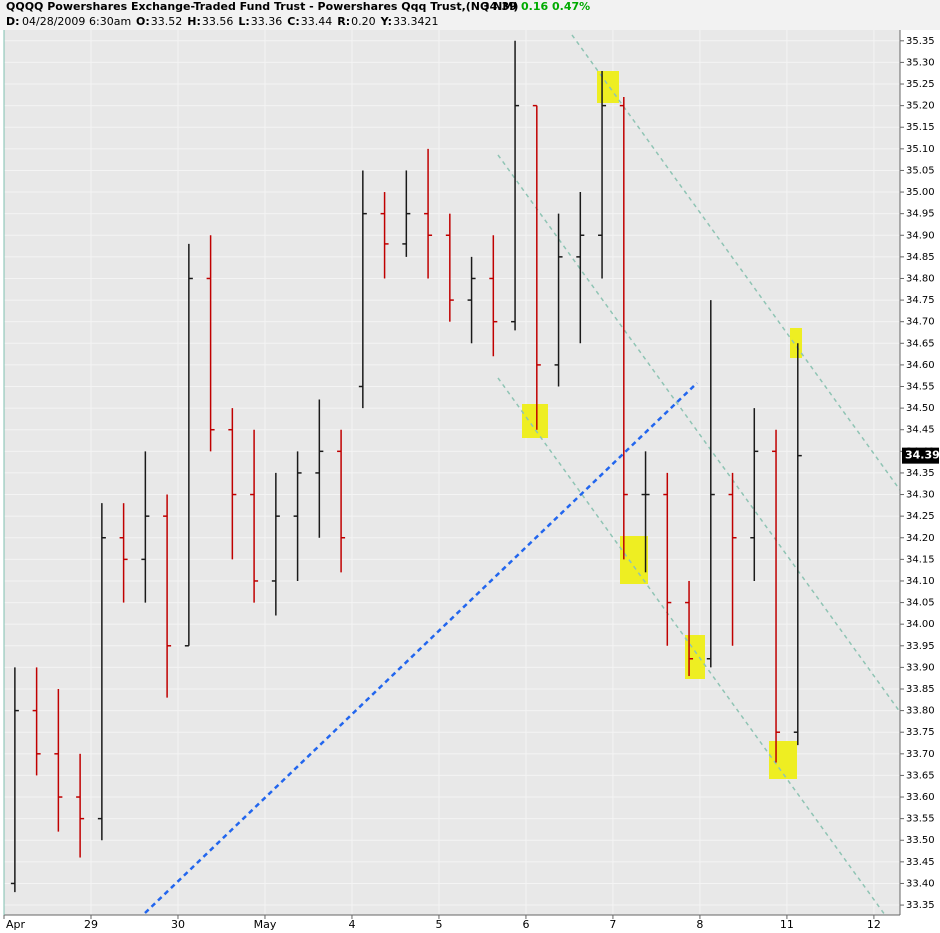 Image resolution: width=940 pixels, height=933 pixels. Describe the element at coordinates (612, 924) in the screenshot. I see `x-tick-label: 7` at that location.